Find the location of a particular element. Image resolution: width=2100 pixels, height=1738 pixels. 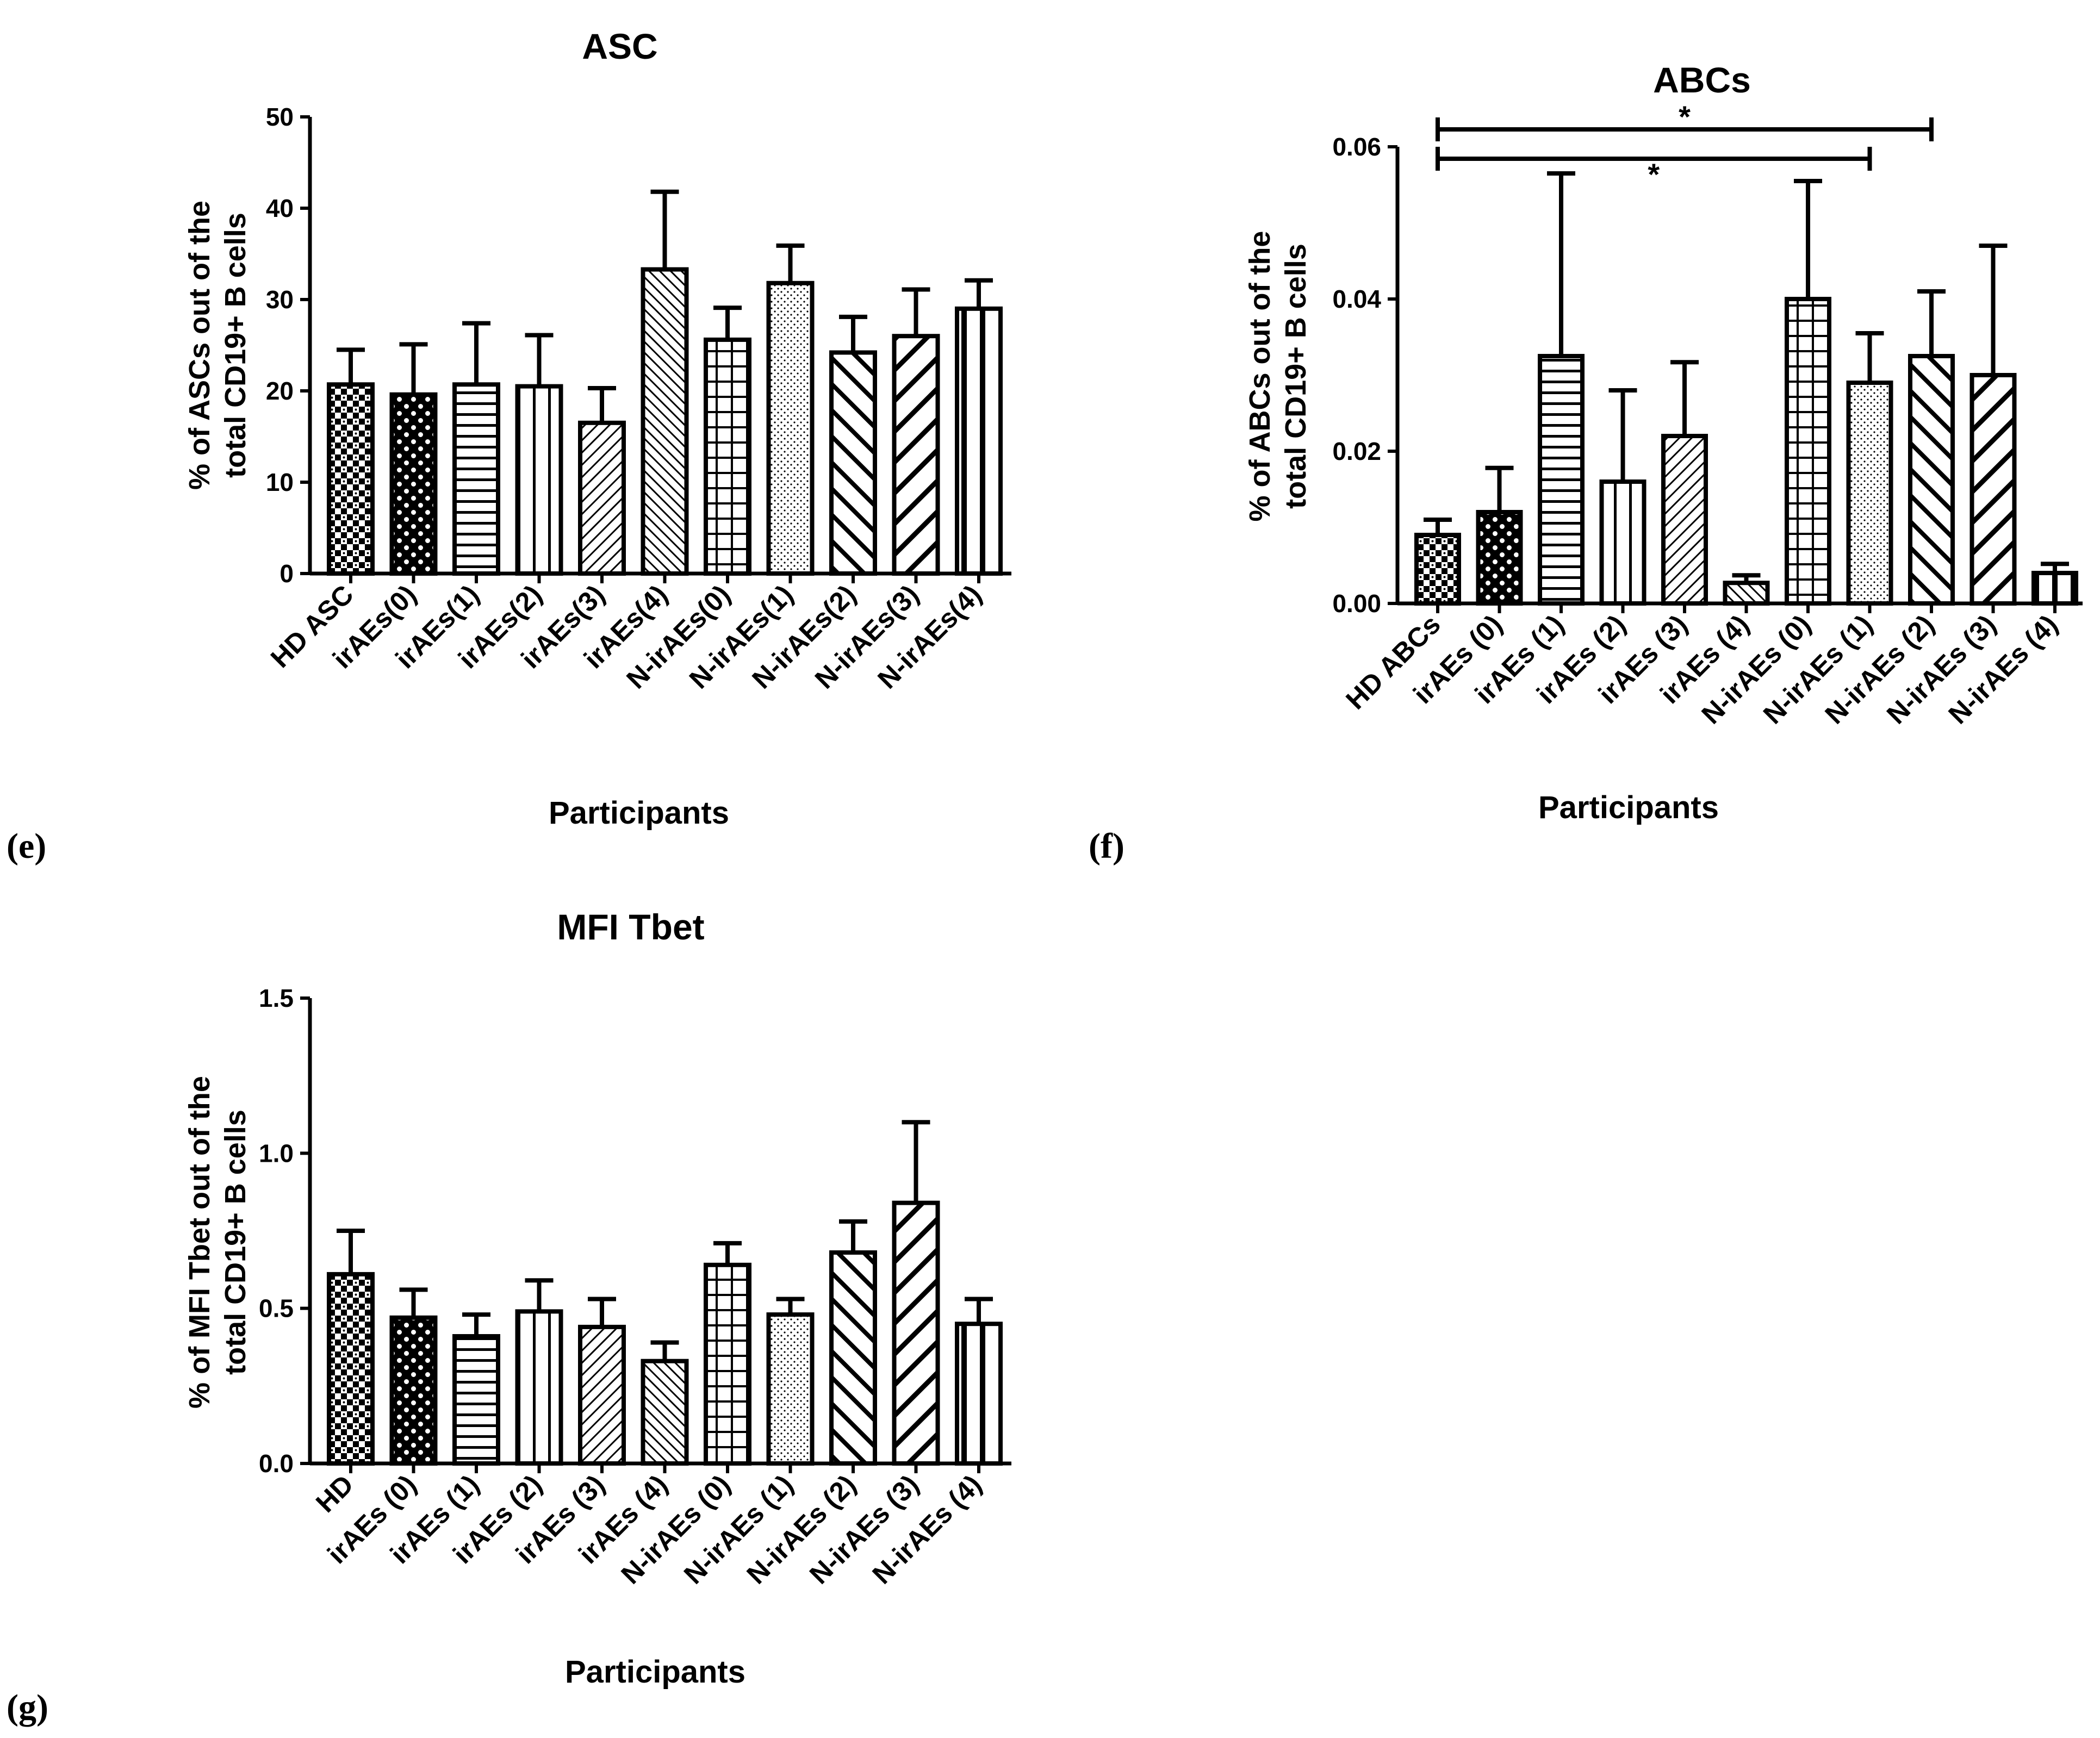

chart-title: MFI Tbet is located at coordinates (631, 927).